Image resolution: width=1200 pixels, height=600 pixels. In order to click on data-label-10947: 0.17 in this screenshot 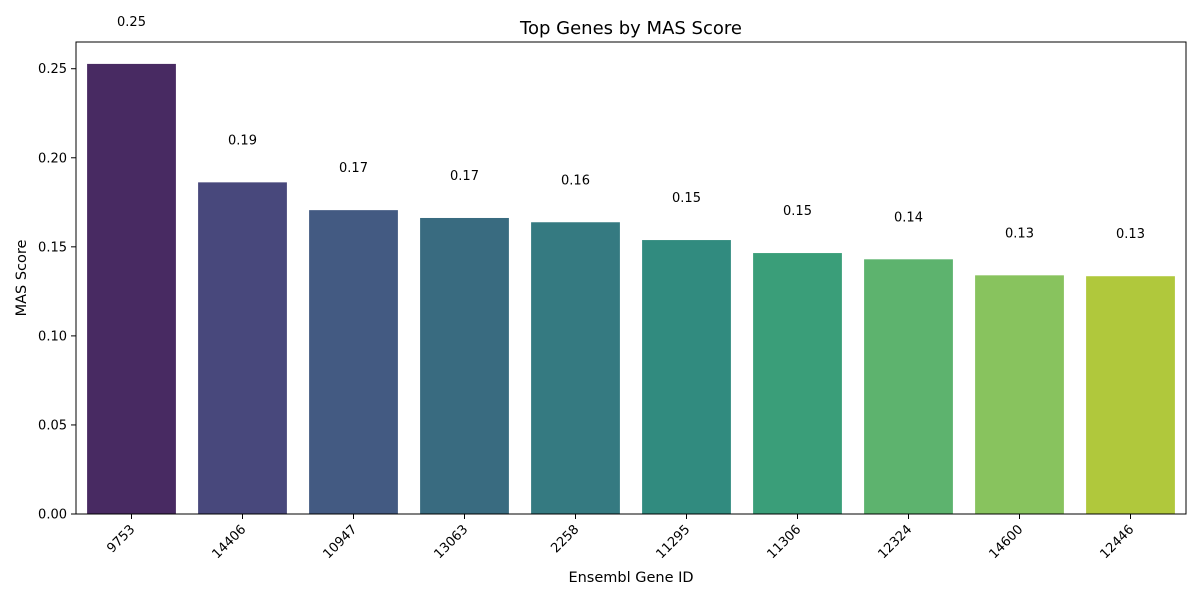, I will do `click(353, 168)`.